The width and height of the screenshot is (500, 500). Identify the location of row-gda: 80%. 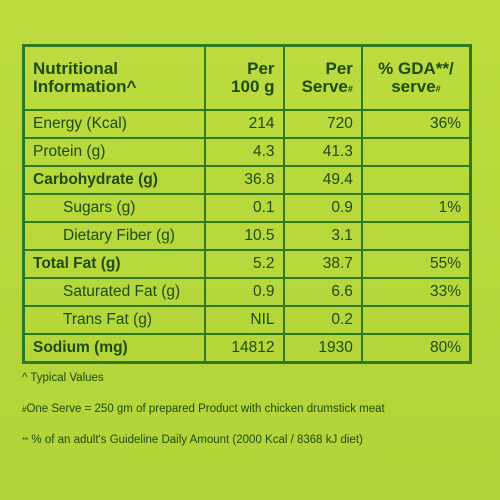
(416, 348).